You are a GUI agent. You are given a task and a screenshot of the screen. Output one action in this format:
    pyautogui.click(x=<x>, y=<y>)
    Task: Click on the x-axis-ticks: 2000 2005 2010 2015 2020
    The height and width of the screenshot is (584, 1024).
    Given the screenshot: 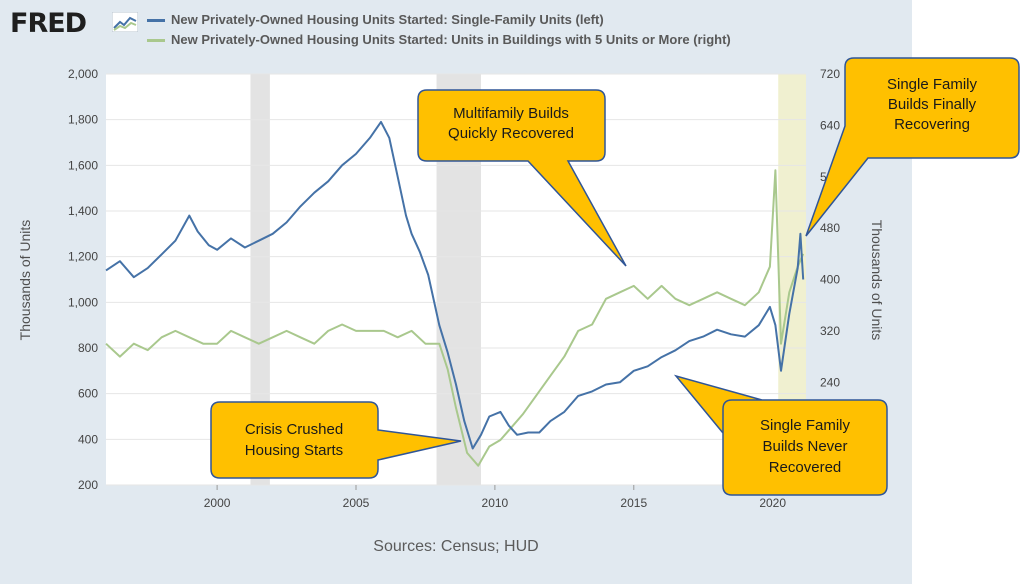 What is the action you would take?
    pyautogui.click(x=495, y=497)
    